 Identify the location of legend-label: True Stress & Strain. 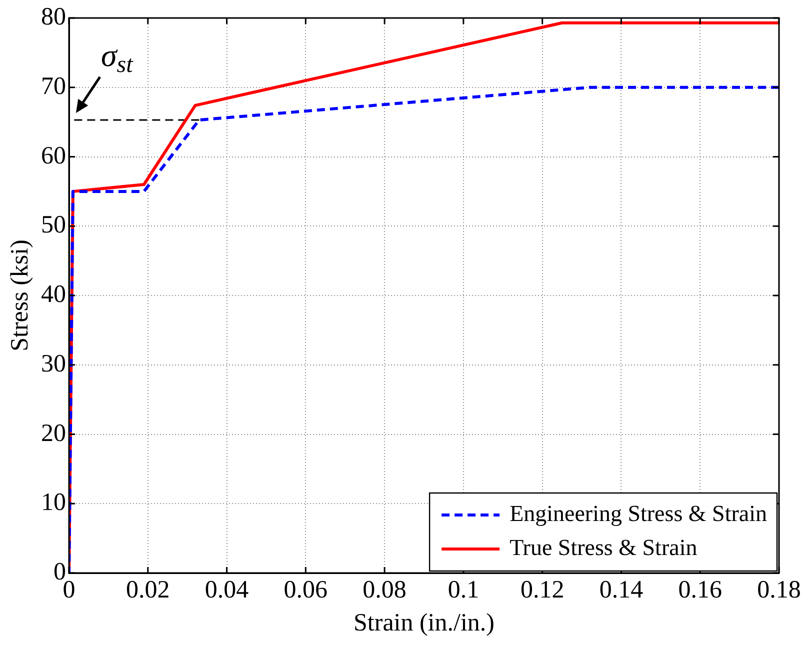
(604, 547).